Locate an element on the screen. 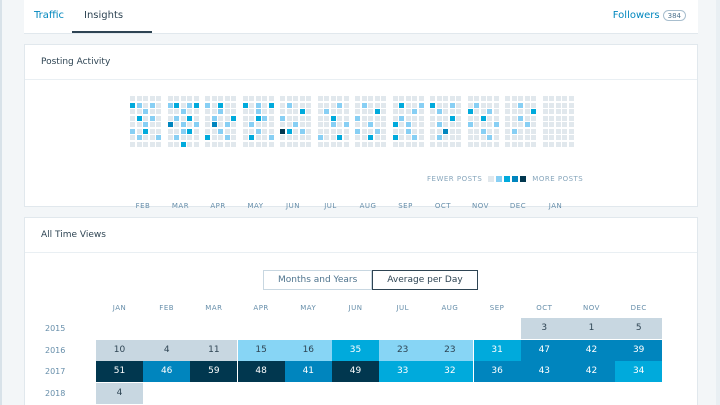 Image resolution: width=720 pixels, height=405 pixels. views-cell: 42 is located at coordinates (591, 371).